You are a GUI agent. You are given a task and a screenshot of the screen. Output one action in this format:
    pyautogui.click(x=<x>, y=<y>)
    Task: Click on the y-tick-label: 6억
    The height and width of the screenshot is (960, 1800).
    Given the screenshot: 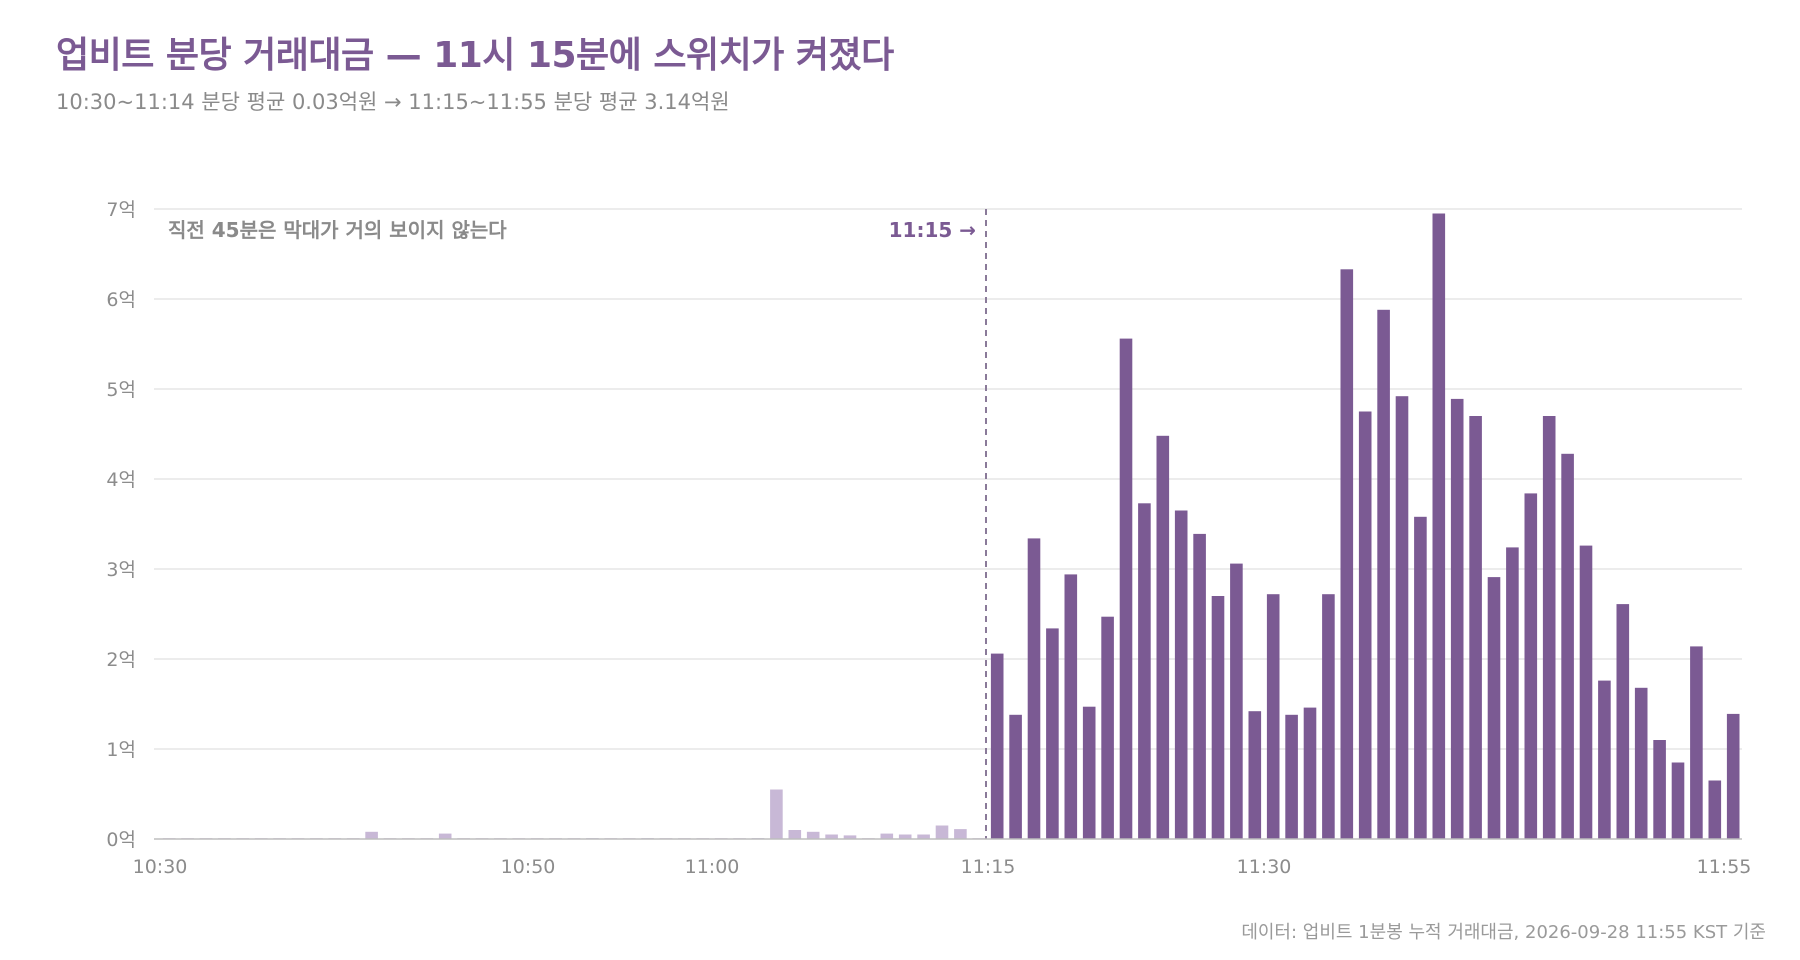 What is the action you would take?
    pyautogui.click(x=121, y=300)
    